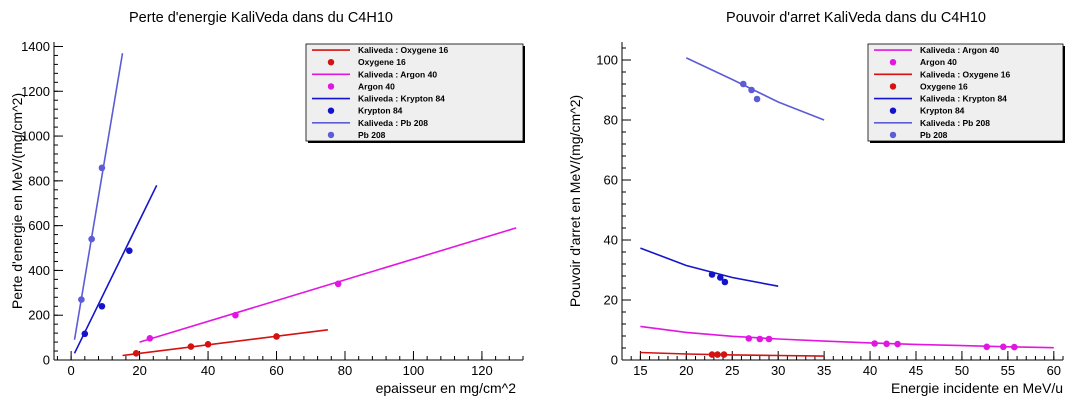  Describe the element at coordinates (261, 18) in the screenshot. I see `chart-title: Perte d'energie KaliVeda dans du C4H10` at that location.